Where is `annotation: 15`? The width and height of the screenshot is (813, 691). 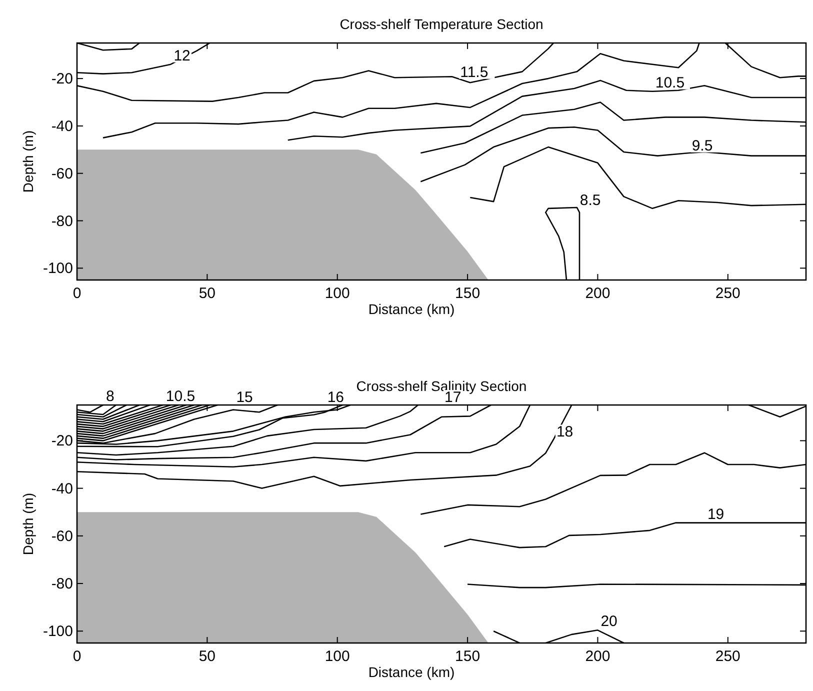
annotation: 15 is located at coordinates (244, 397).